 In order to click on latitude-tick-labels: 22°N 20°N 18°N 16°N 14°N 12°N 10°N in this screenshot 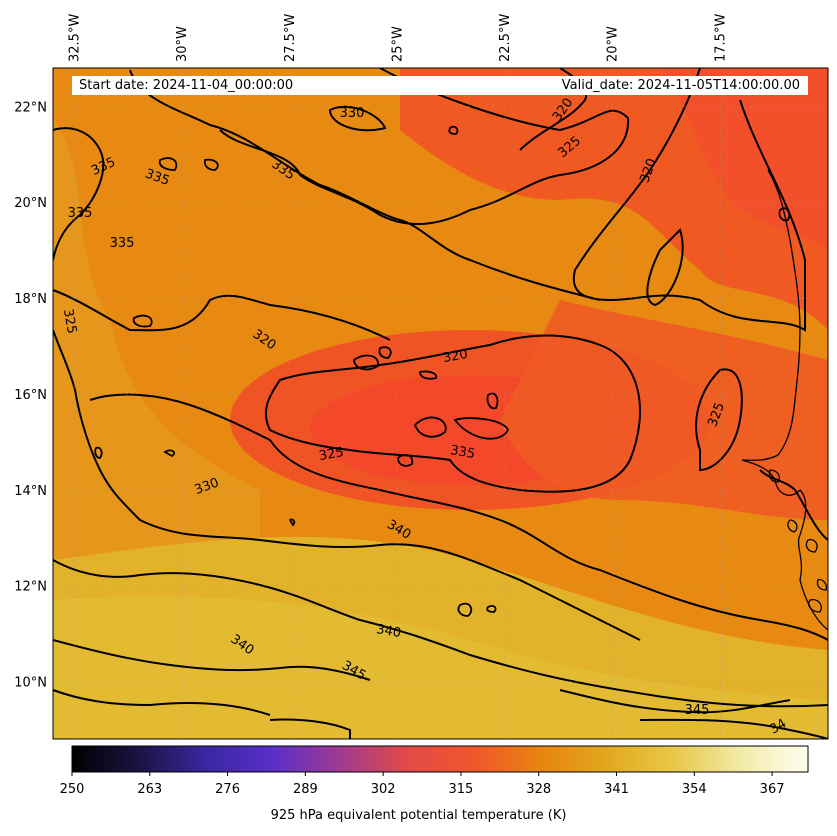, I will do `click(30, 395)`.